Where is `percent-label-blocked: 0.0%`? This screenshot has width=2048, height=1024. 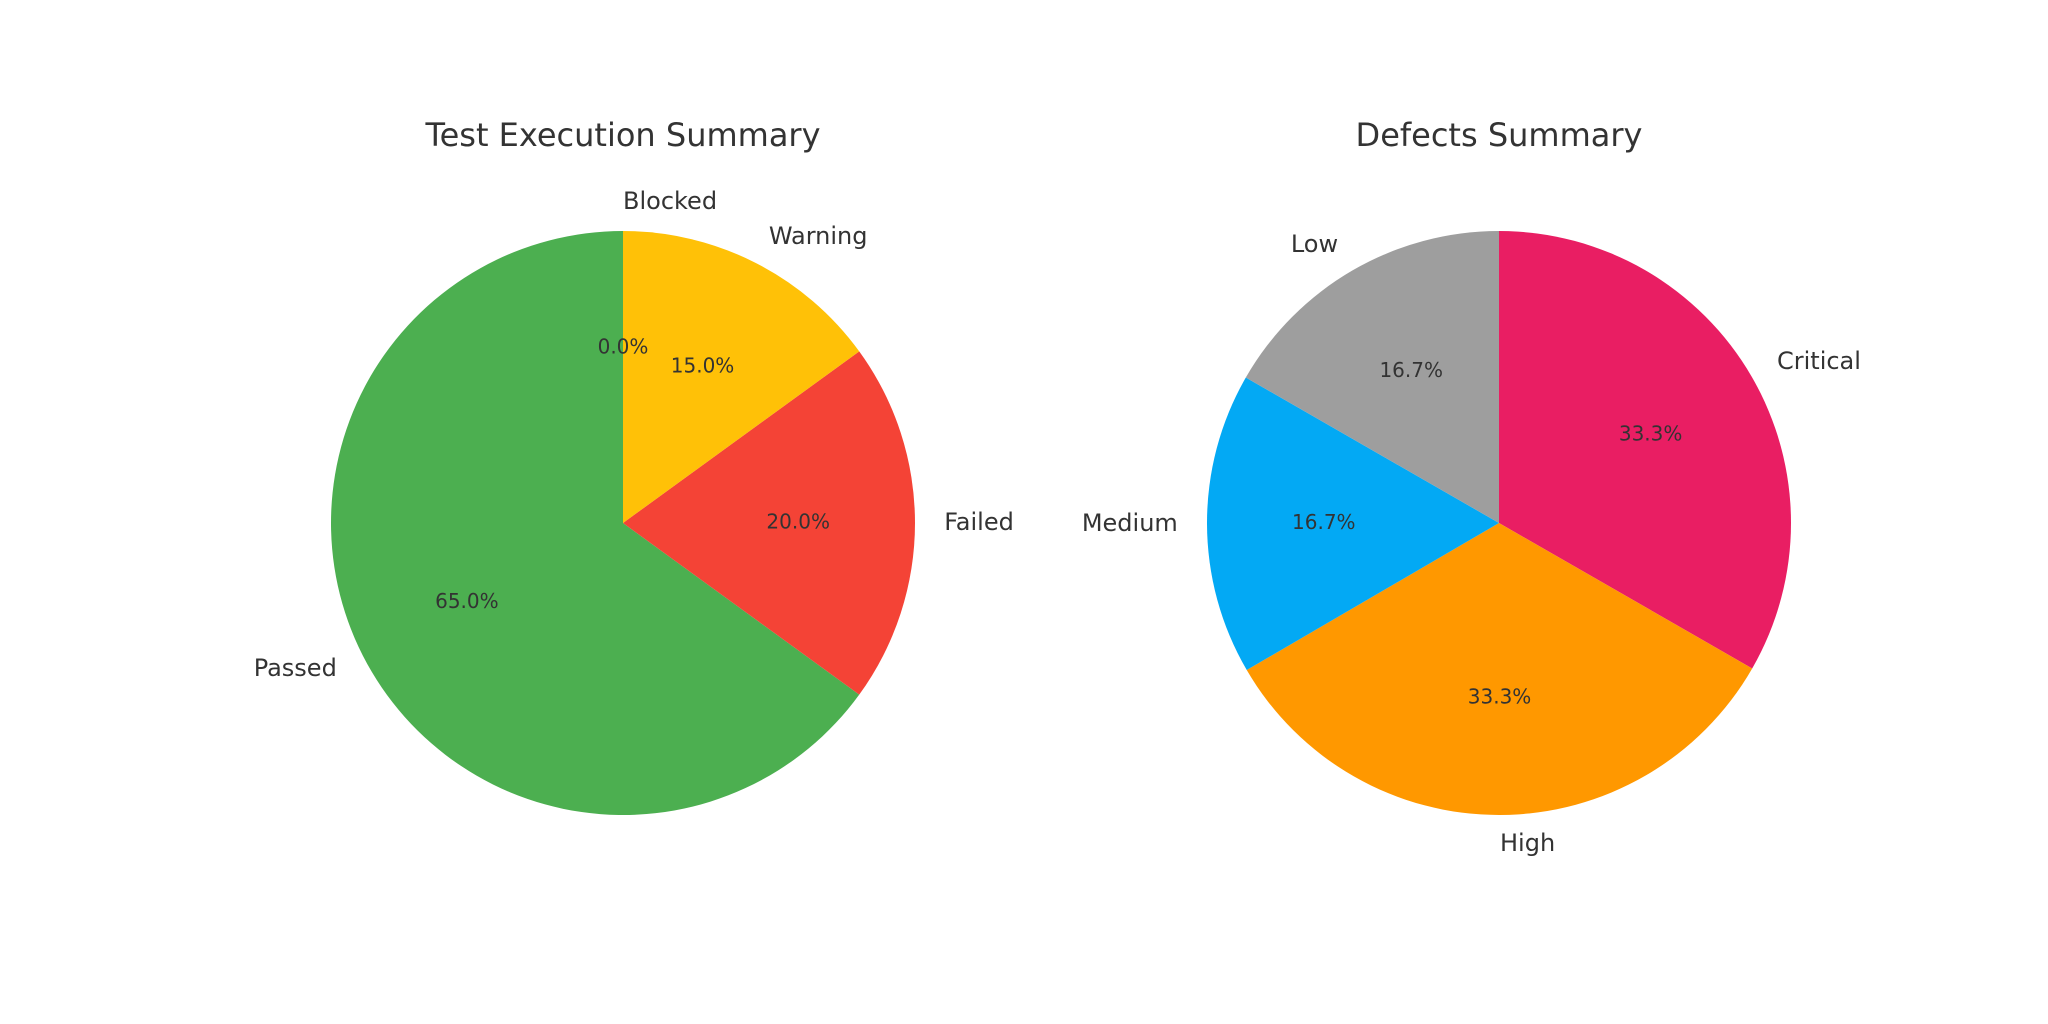
percent-label-blocked: 0.0% is located at coordinates (623, 346).